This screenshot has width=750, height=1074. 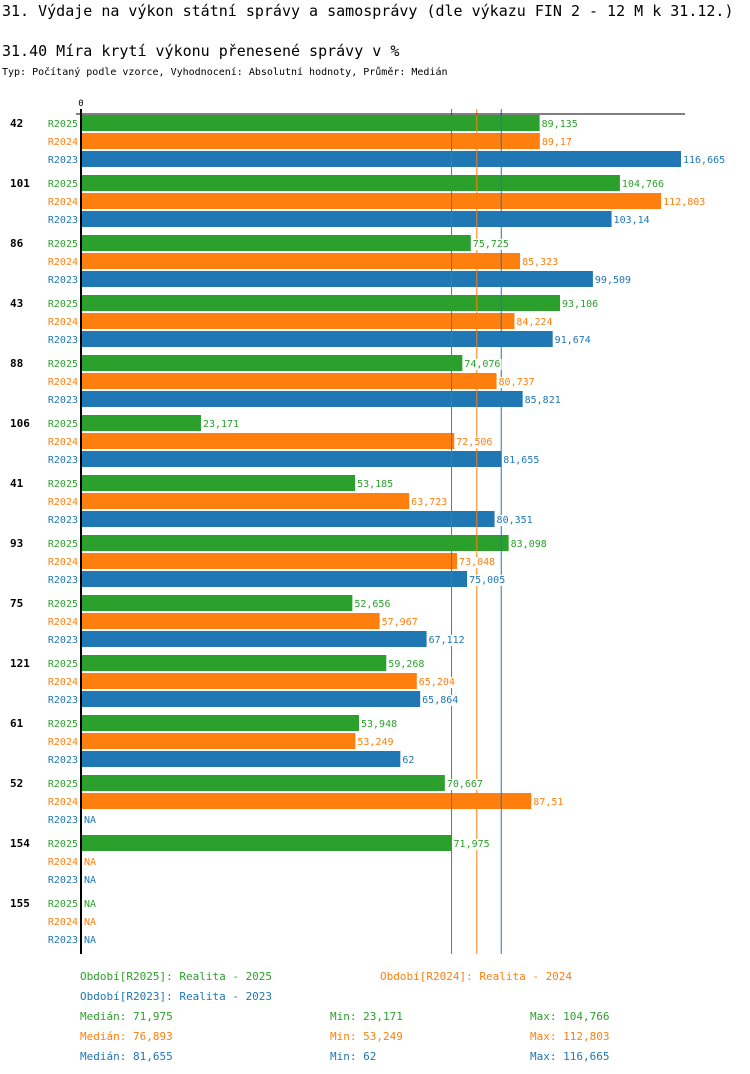 I want to click on value-label: 83,098, so click(x=529, y=544).